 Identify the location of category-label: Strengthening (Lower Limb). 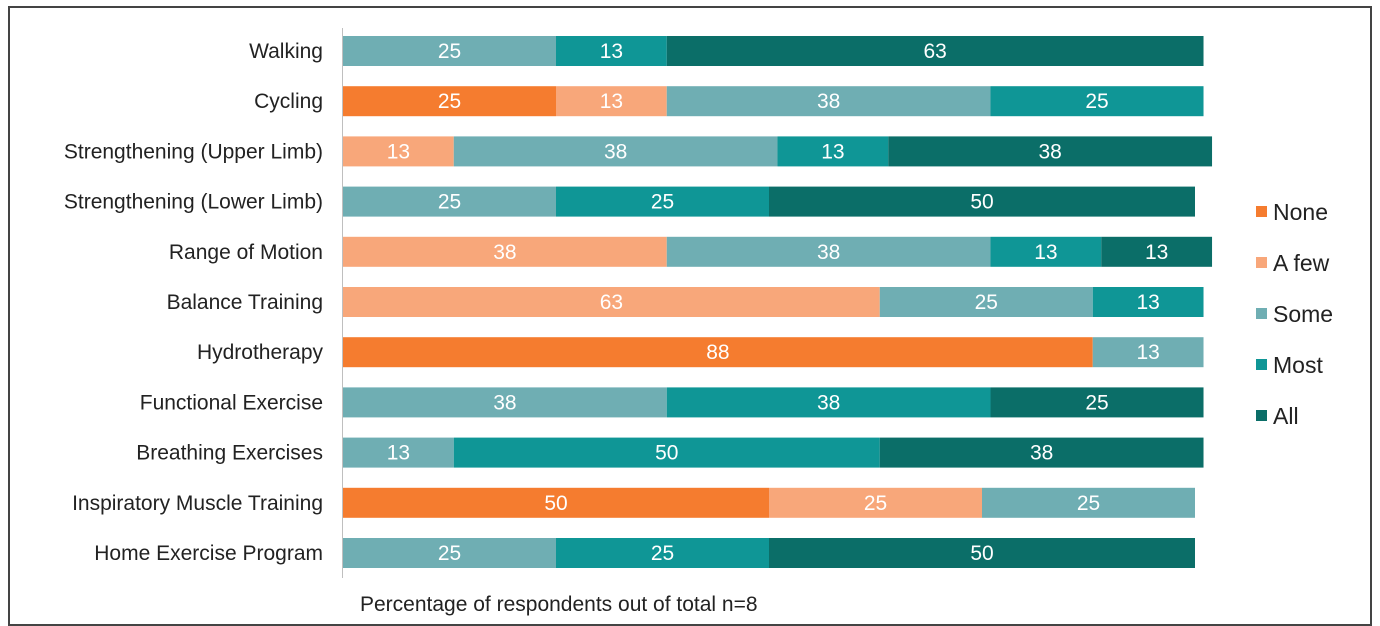
(193, 202).